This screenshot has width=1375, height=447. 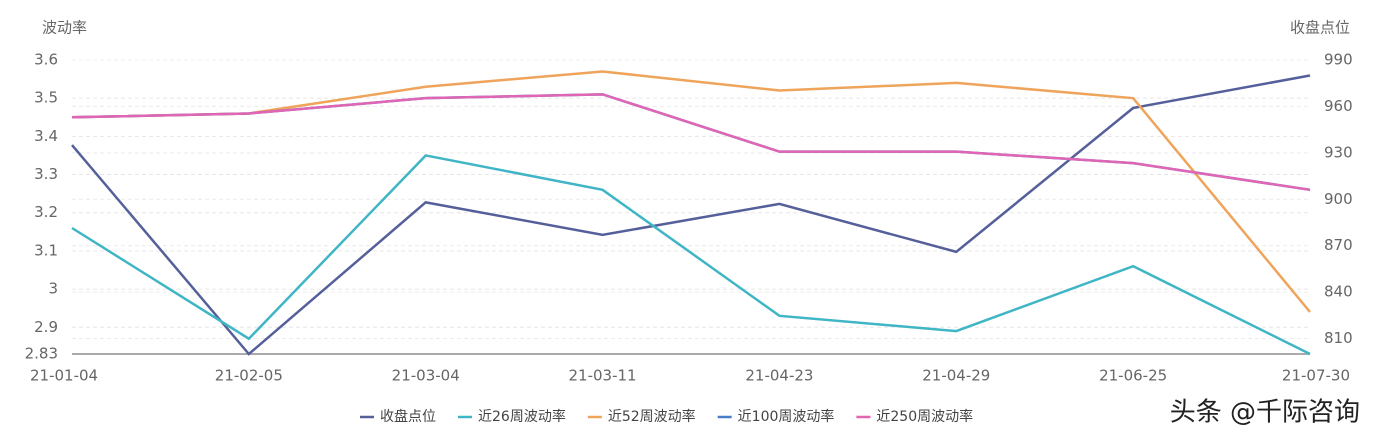 What do you see at coordinates (786, 416) in the screenshot?
I see `legend-label: 近100周波动率` at bounding box center [786, 416].